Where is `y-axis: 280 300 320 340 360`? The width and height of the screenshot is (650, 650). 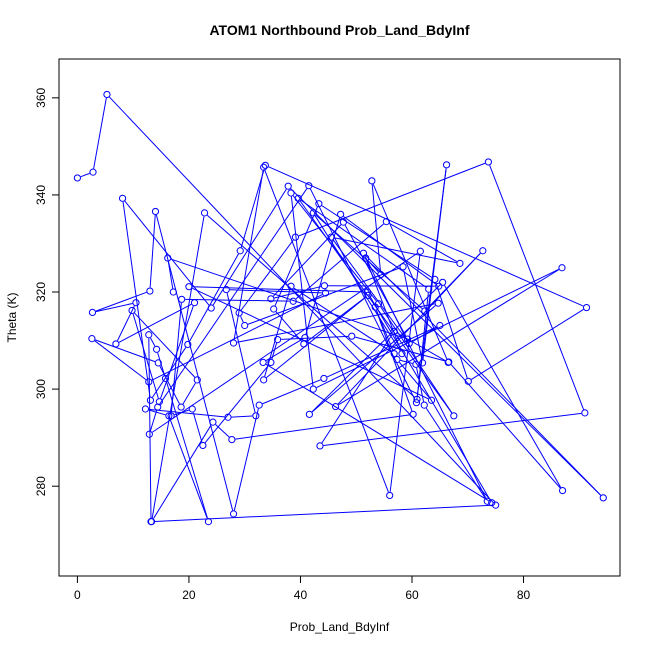
y-axis: 280 300 320 340 360 is located at coordinates (47, 292).